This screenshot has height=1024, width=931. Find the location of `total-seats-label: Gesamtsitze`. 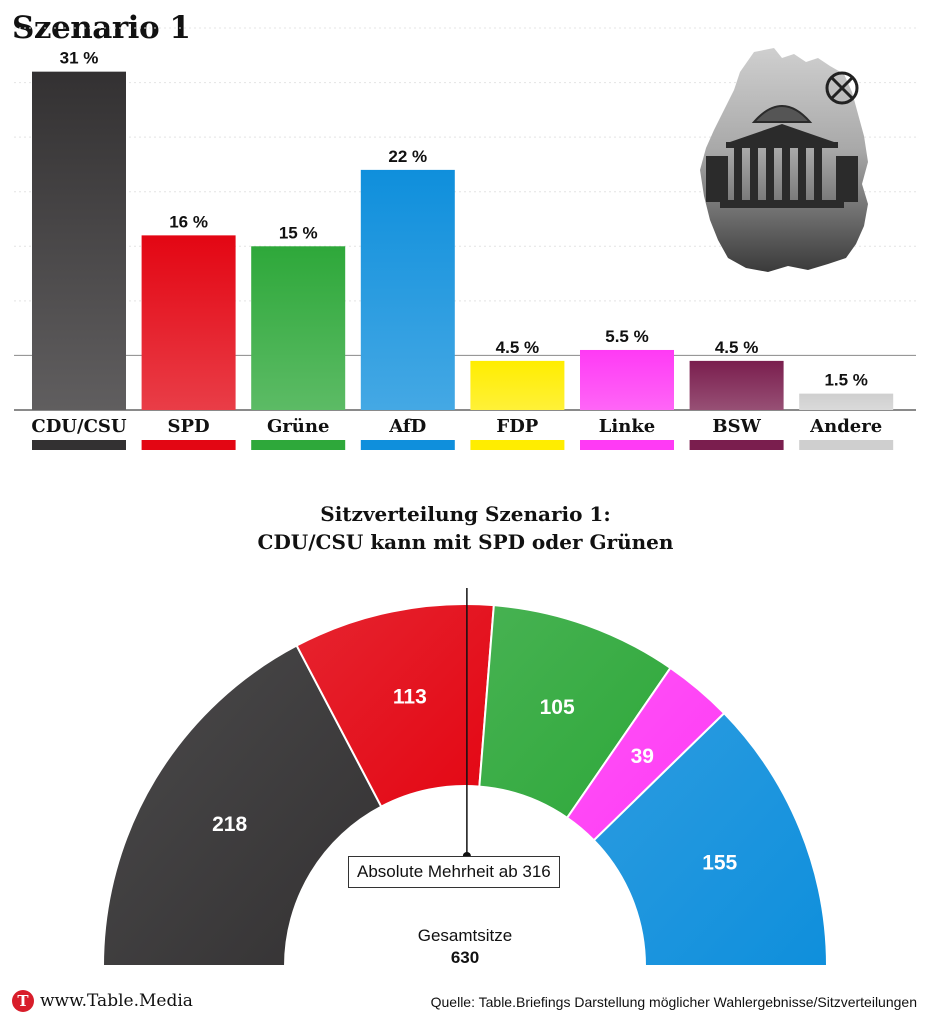

total-seats-label: Gesamtsitze is located at coordinates (465, 935).